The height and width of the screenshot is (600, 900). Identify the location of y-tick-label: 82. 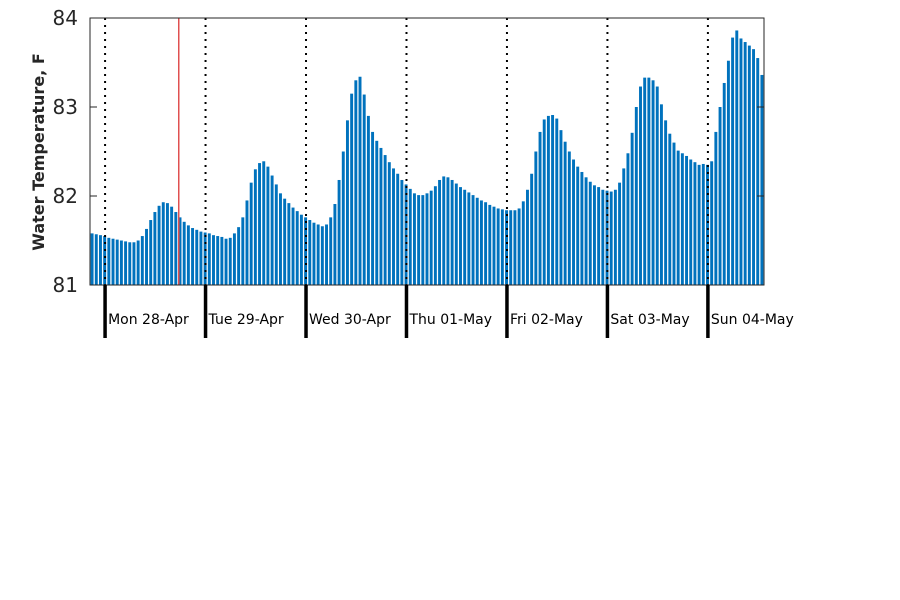
(65, 196).